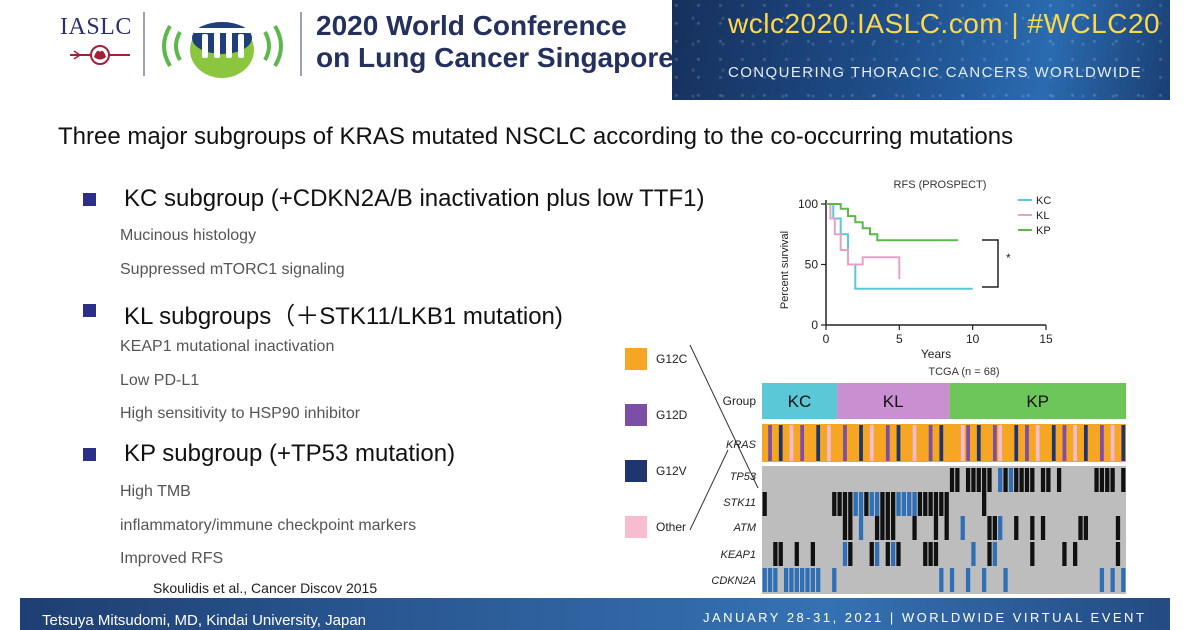  What do you see at coordinates (227, 346) in the screenshot?
I see `bullet-kl-detail: KEAP1 mutational inactivation` at bounding box center [227, 346].